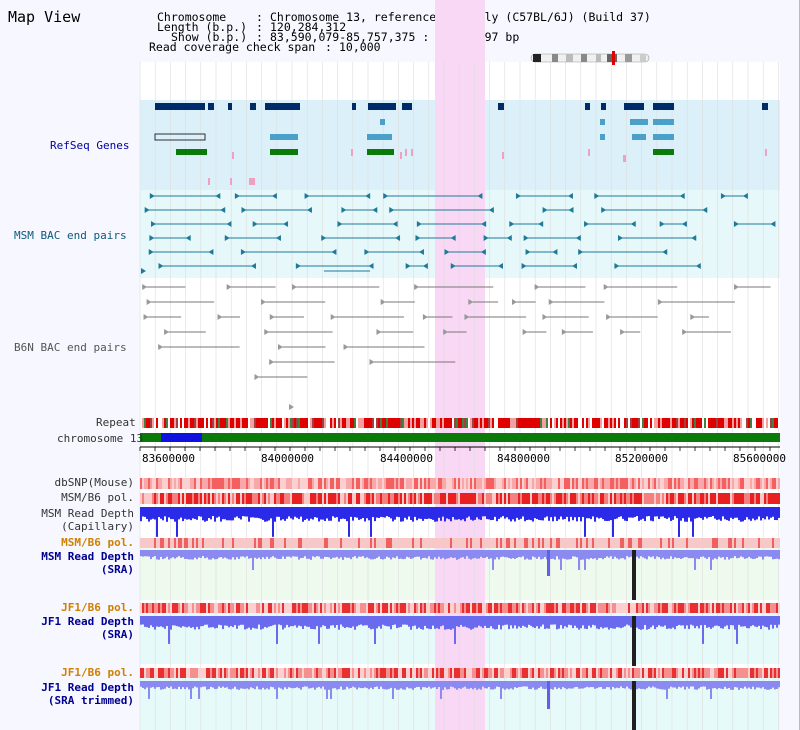  What do you see at coordinates (87, 513) in the screenshot?
I see `track-label-msm-depth-cap: MSM Read Depth` at bounding box center [87, 513].